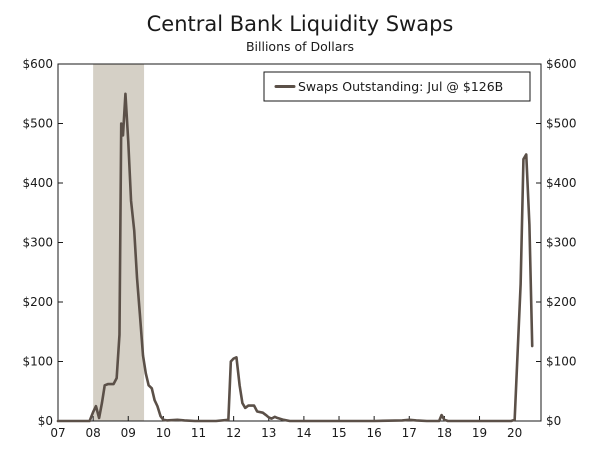  Describe the element at coordinates (561, 183) in the screenshot. I see `y-tick-label-right: $400` at that location.